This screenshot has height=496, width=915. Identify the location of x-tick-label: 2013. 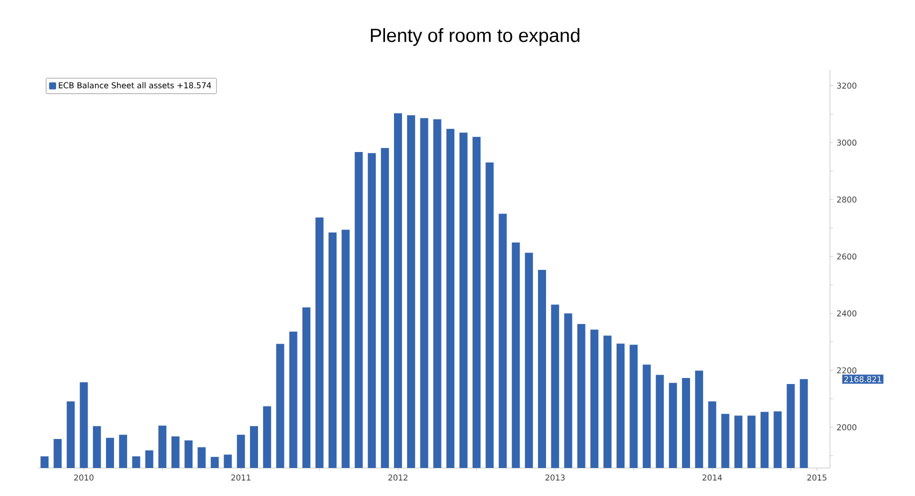
(555, 477).